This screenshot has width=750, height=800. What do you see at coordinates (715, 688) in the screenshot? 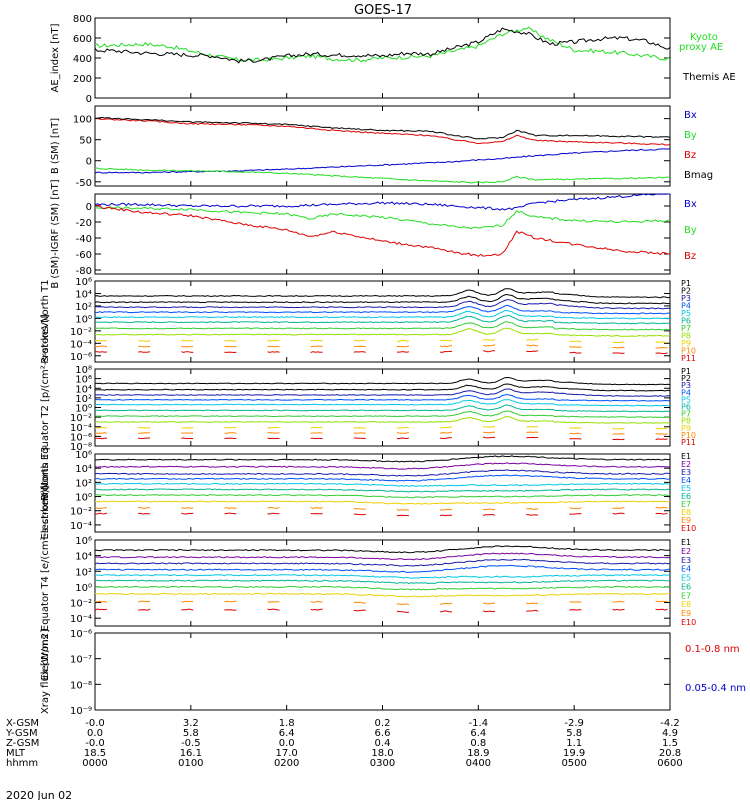
I see `legend-xray-short: 0.05-0.4 nm` at bounding box center [715, 688].